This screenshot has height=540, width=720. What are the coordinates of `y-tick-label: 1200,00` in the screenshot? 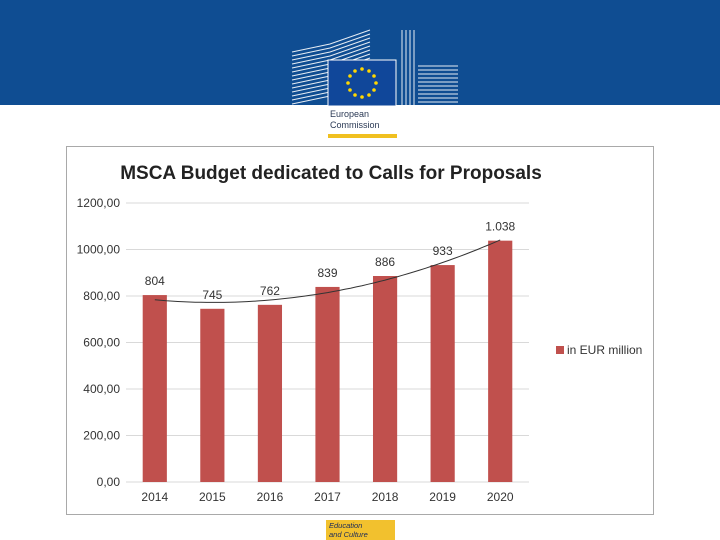 It's located at (99, 203).